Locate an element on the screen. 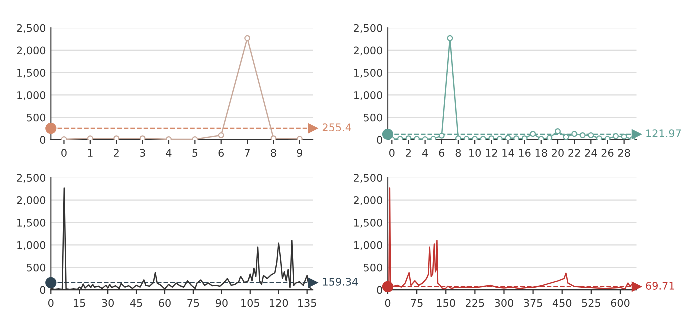  x-tick-label: 7 is located at coordinates (247, 153).